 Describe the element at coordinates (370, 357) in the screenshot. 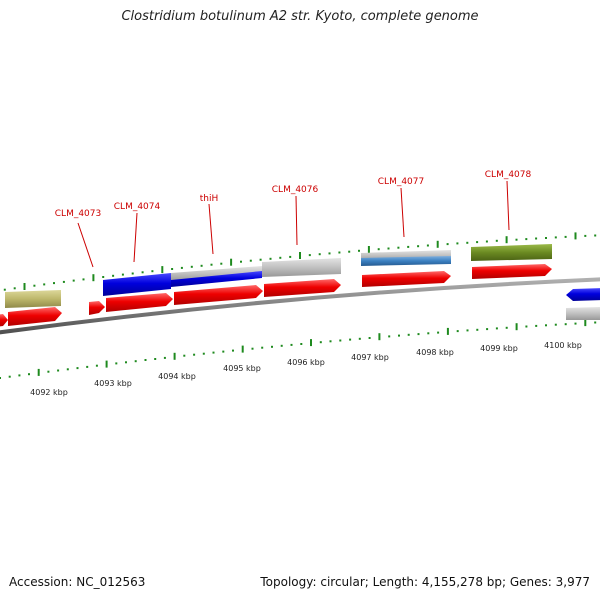

I see `kbp-label: 4097 kbp` at that location.